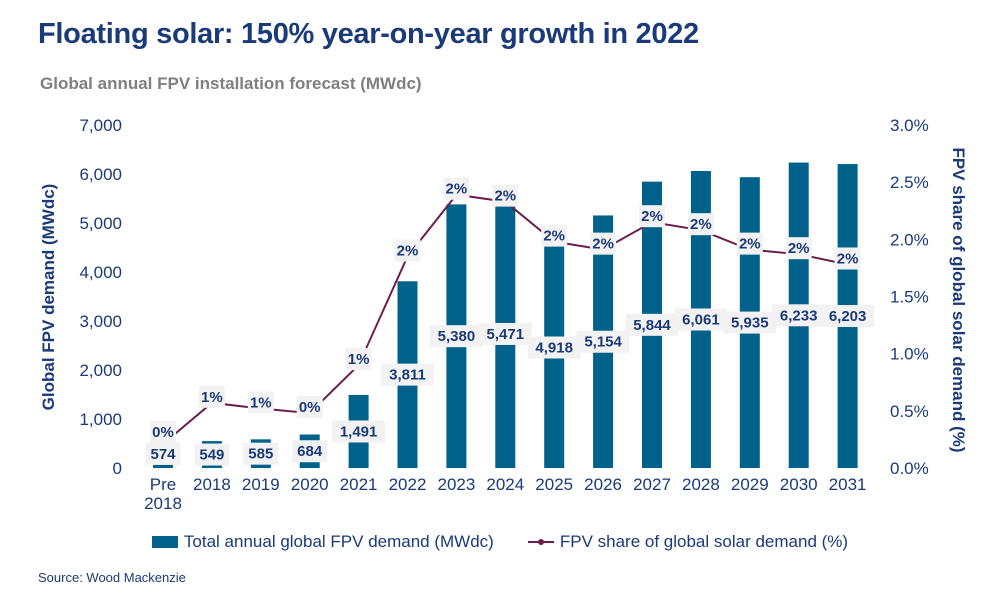 The image size is (1000, 600). I want to click on y-tick-label: 5,000, so click(100, 223).